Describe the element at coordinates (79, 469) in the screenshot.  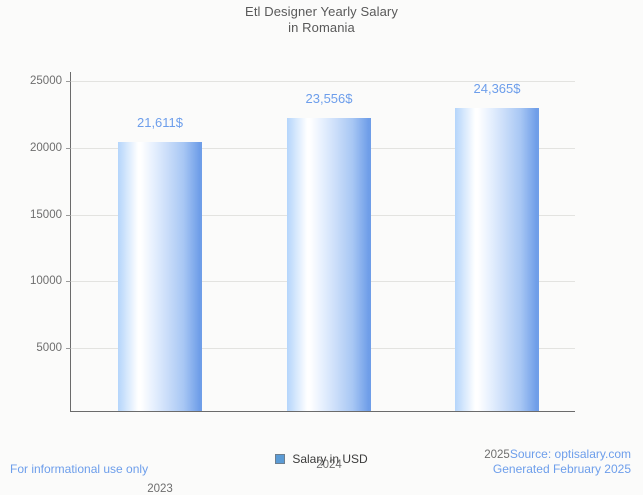
I see `disclaimer-text: For informational use only` at that location.